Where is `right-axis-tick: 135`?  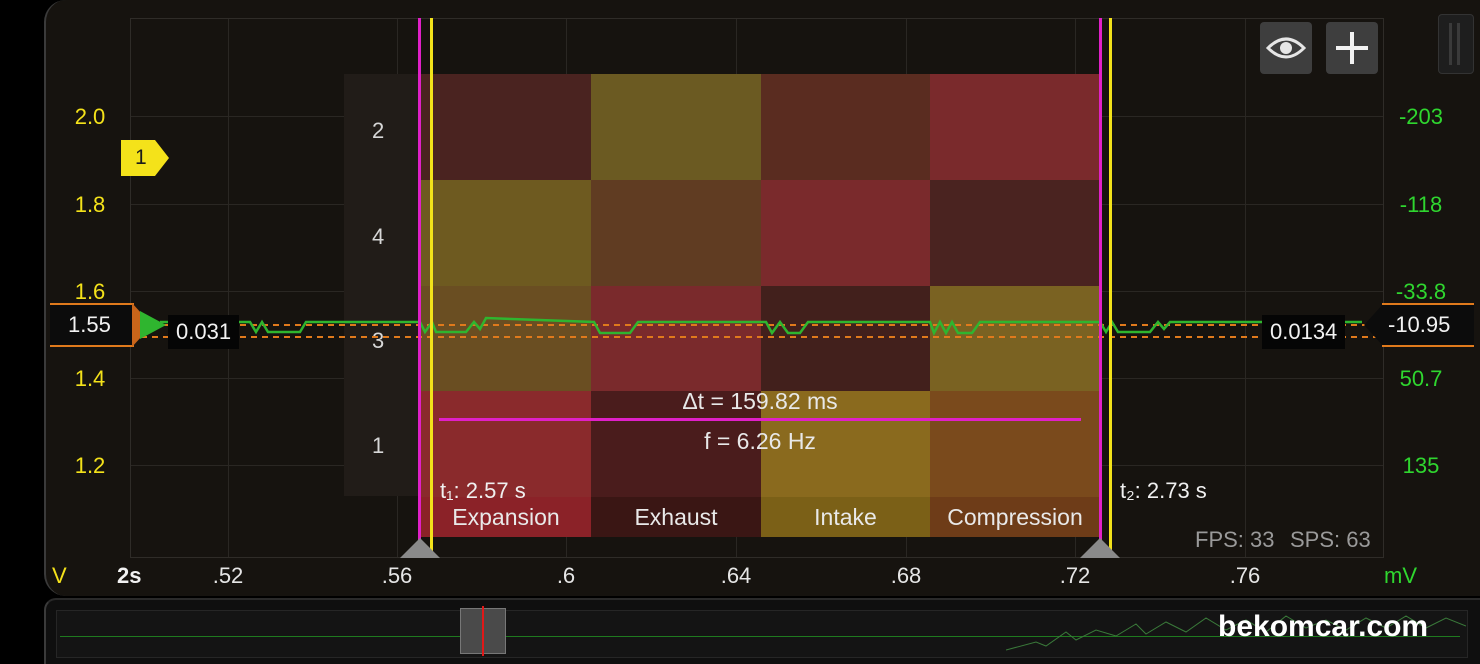 right-axis-tick: 135 is located at coordinates (1421, 465).